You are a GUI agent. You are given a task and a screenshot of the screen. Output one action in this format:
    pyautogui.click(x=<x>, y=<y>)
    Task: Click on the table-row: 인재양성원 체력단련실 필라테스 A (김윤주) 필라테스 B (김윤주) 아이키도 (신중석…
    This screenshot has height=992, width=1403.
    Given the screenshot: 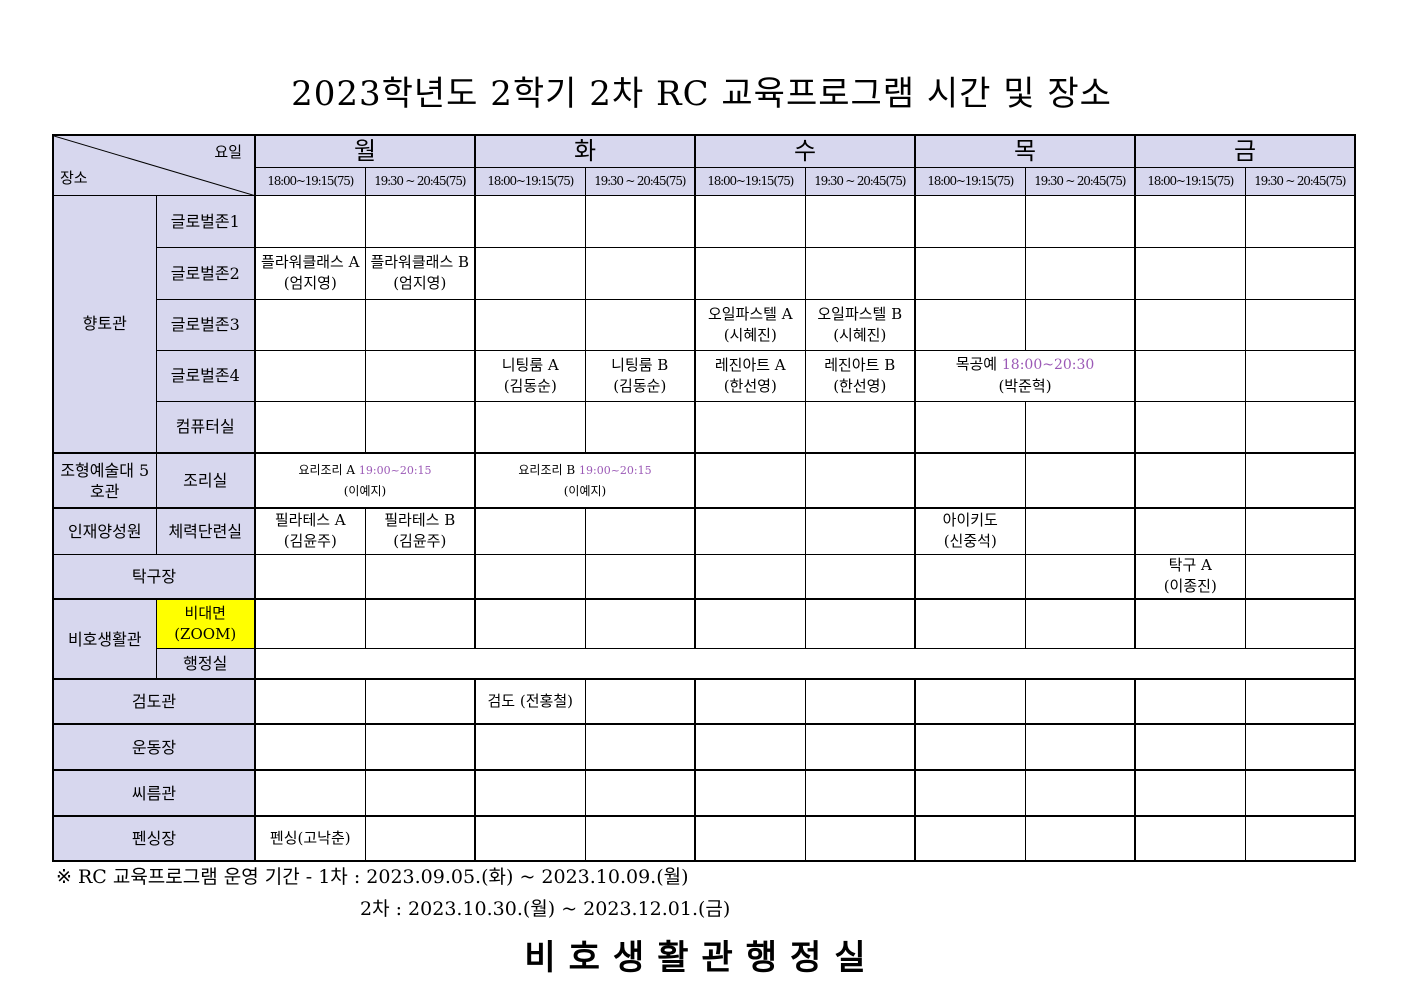 What is the action you would take?
    pyautogui.click(x=704, y=531)
    